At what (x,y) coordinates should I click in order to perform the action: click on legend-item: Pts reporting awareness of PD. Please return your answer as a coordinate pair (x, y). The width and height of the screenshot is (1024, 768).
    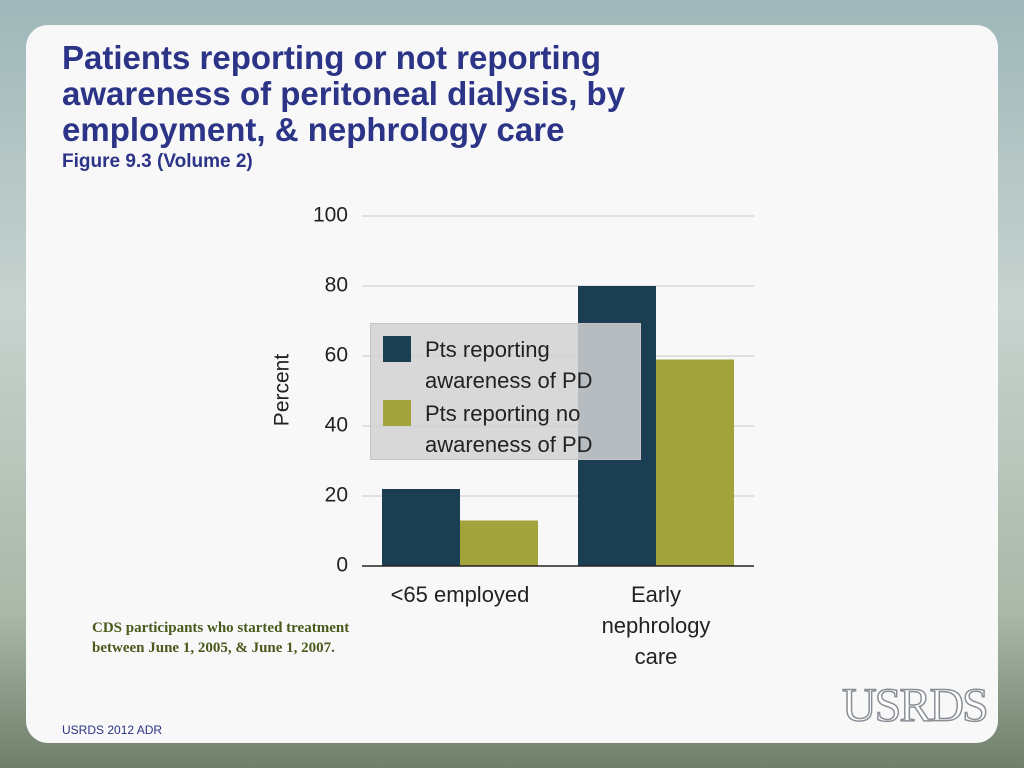
    Looking at the image, I should click on (511, 365).